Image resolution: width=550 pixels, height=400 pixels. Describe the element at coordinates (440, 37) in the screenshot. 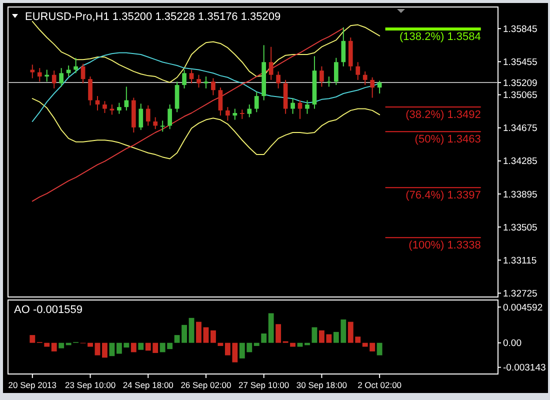

I see `ref-line-label: (138.2%) 1.3584` at that location.